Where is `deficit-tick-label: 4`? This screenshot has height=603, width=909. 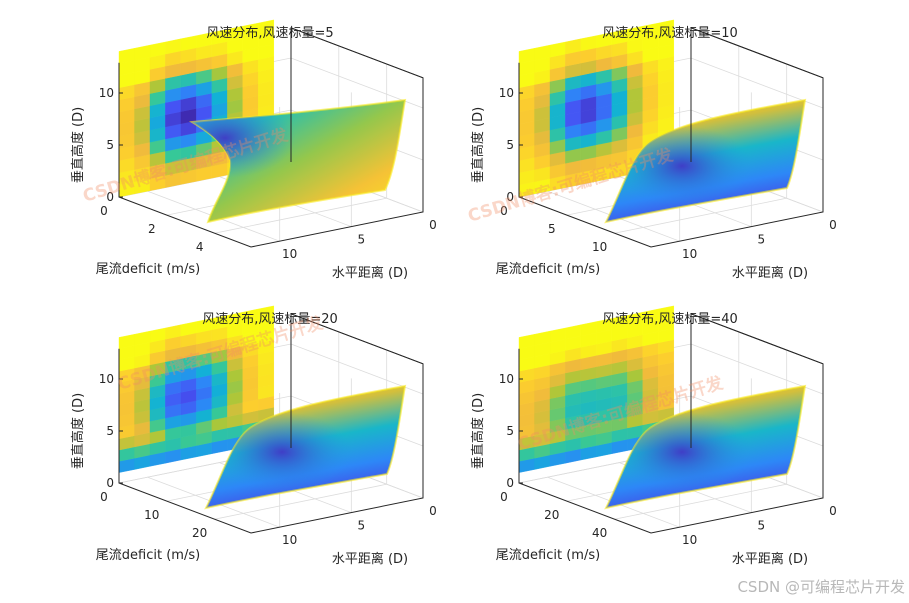 deficit-tick-label: 4 is located at coordinates (200, 247).